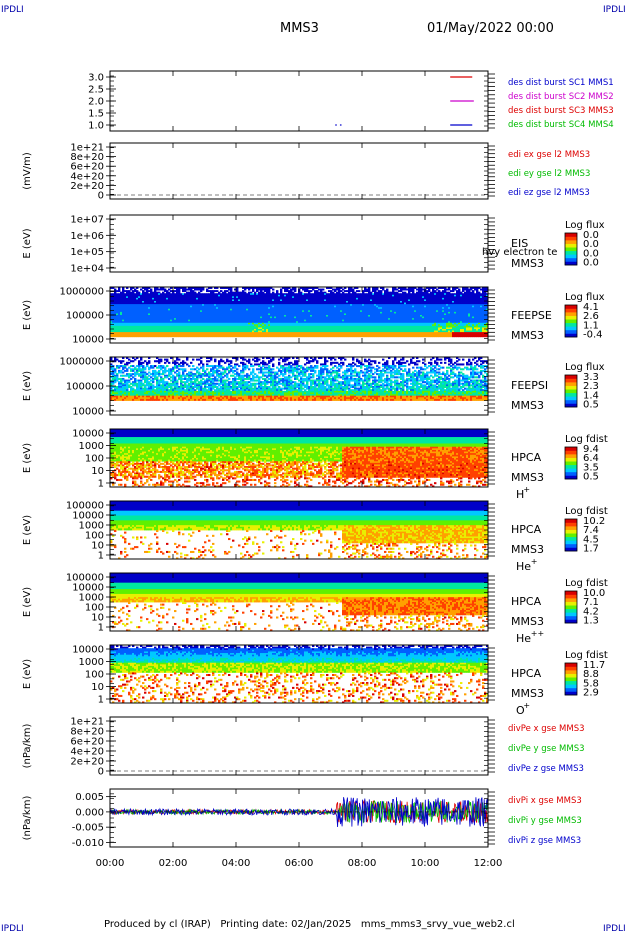  Describe the element at coordinates (614, 929) in the screenshot. I see `corner-mark-bottom-right: IPDLI` at that location.